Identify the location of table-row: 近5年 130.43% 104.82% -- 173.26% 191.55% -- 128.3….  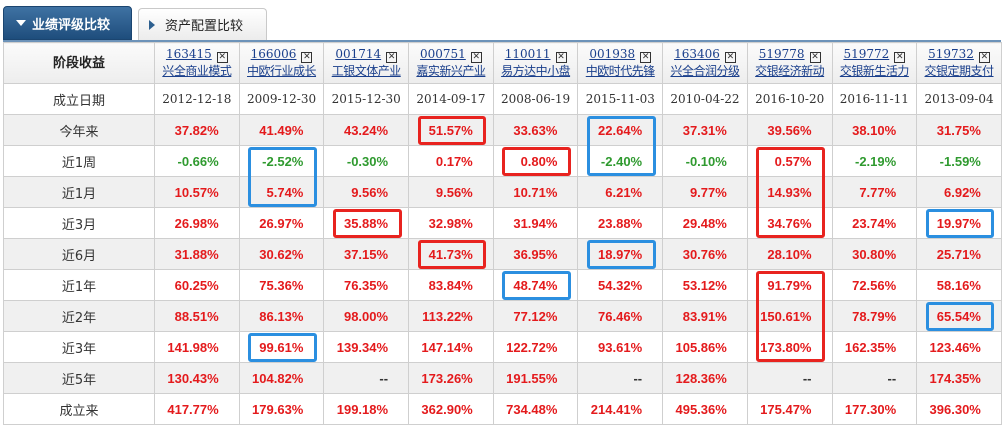
(502, 378).